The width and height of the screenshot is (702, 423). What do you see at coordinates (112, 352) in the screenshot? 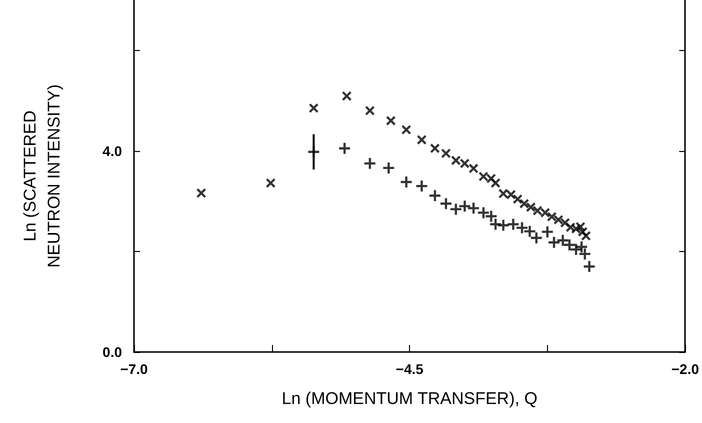
I see `y-tick-label: 0.0` at bounding box center [112, 352].